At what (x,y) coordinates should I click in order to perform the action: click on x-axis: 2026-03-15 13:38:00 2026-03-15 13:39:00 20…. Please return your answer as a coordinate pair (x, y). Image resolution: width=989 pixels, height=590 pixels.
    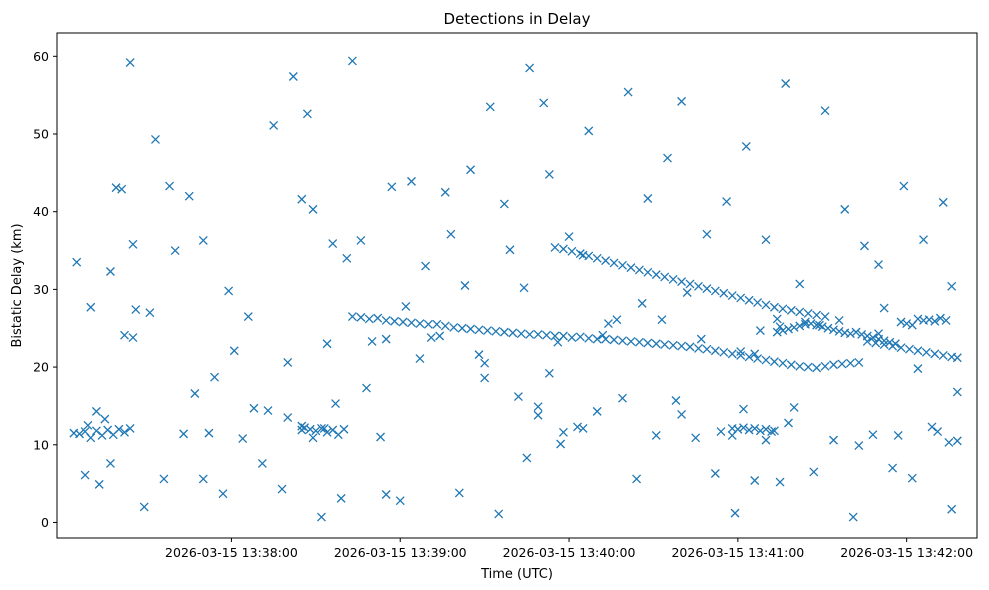
    Looking at the image, I should click on (569, 549).